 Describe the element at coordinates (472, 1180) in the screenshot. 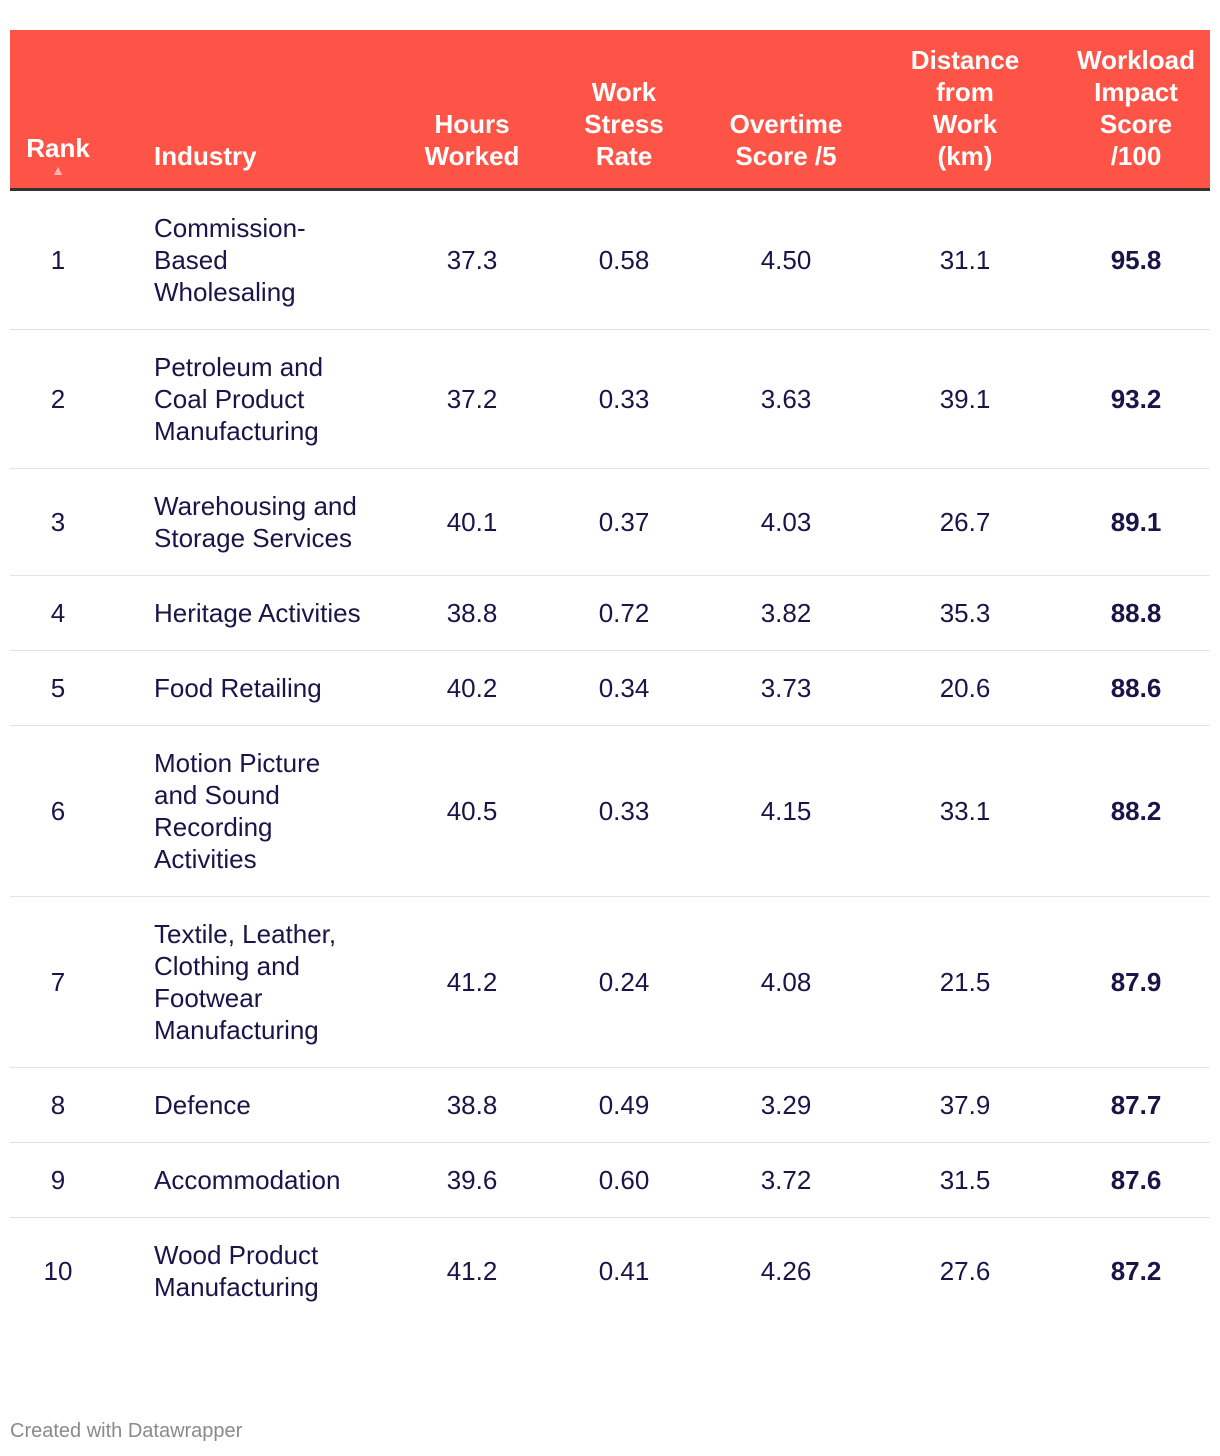

I see `table-cell: 39.6` at that location.